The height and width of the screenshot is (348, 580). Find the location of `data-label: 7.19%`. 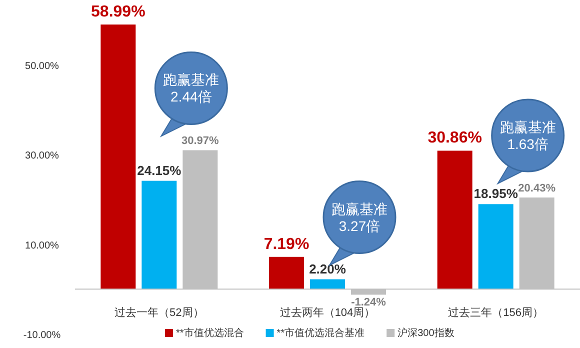

data-label: 7.19% is located at coordinates (287, 244).